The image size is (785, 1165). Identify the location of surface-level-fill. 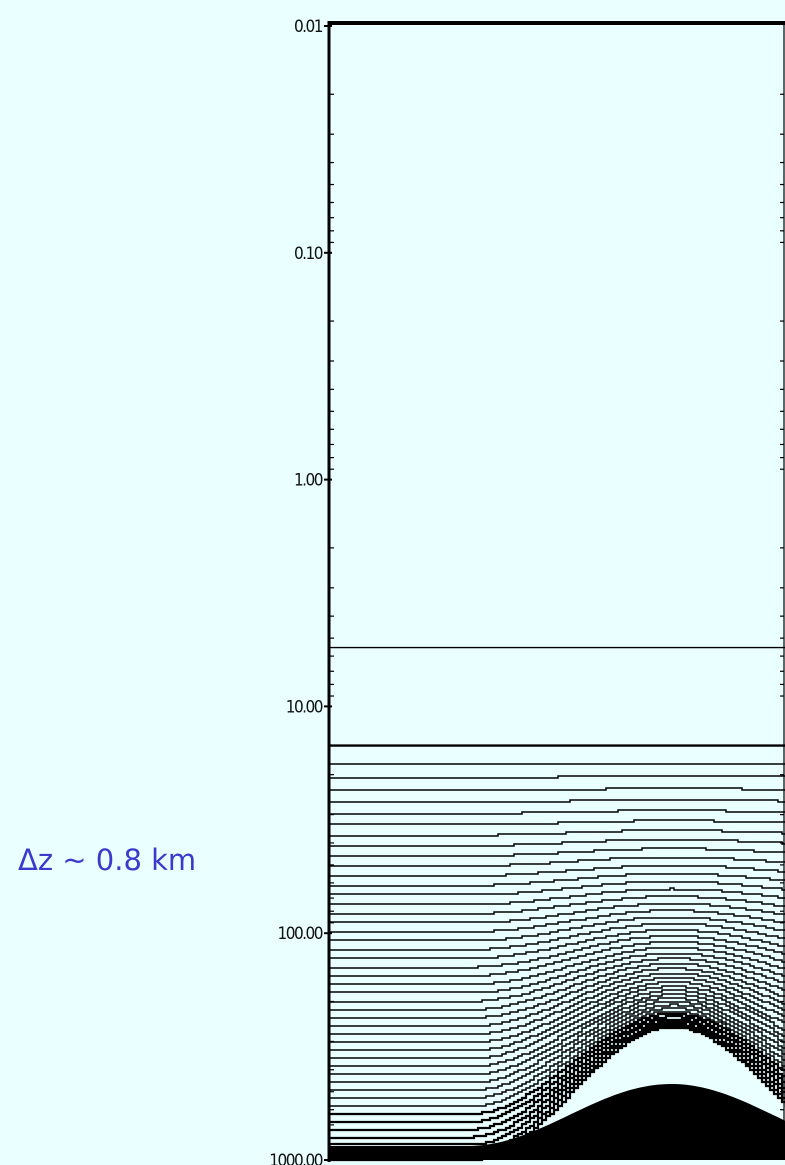
(557, 1122).